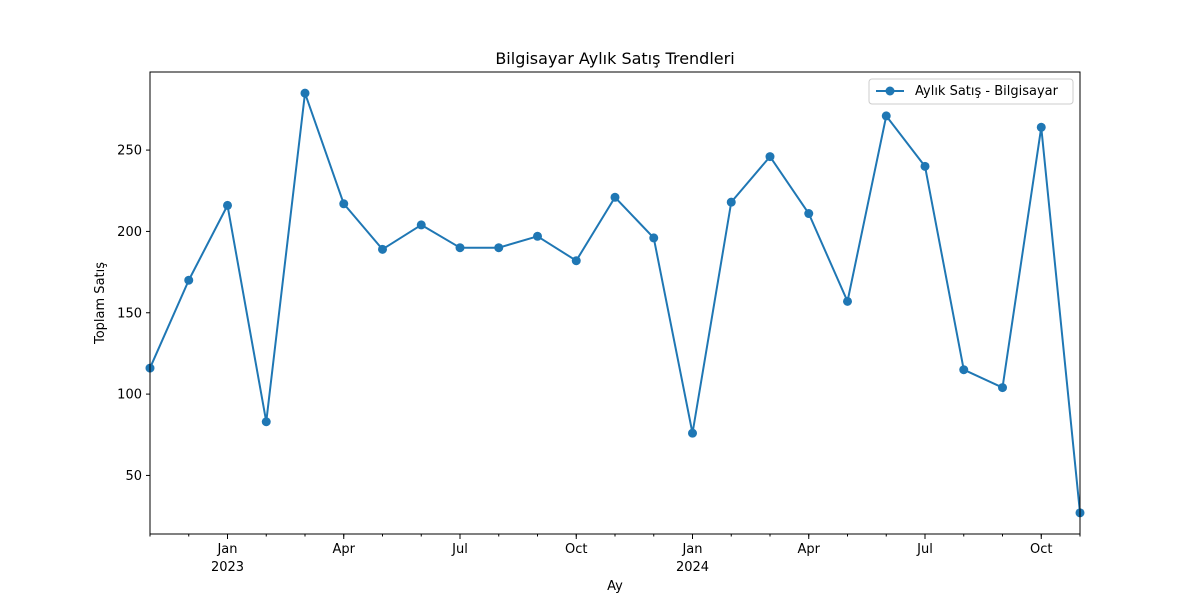  Describe the element at coordinates (227, 567) in the screenshot. I see `x-tick-year-label: 2023` at that location.